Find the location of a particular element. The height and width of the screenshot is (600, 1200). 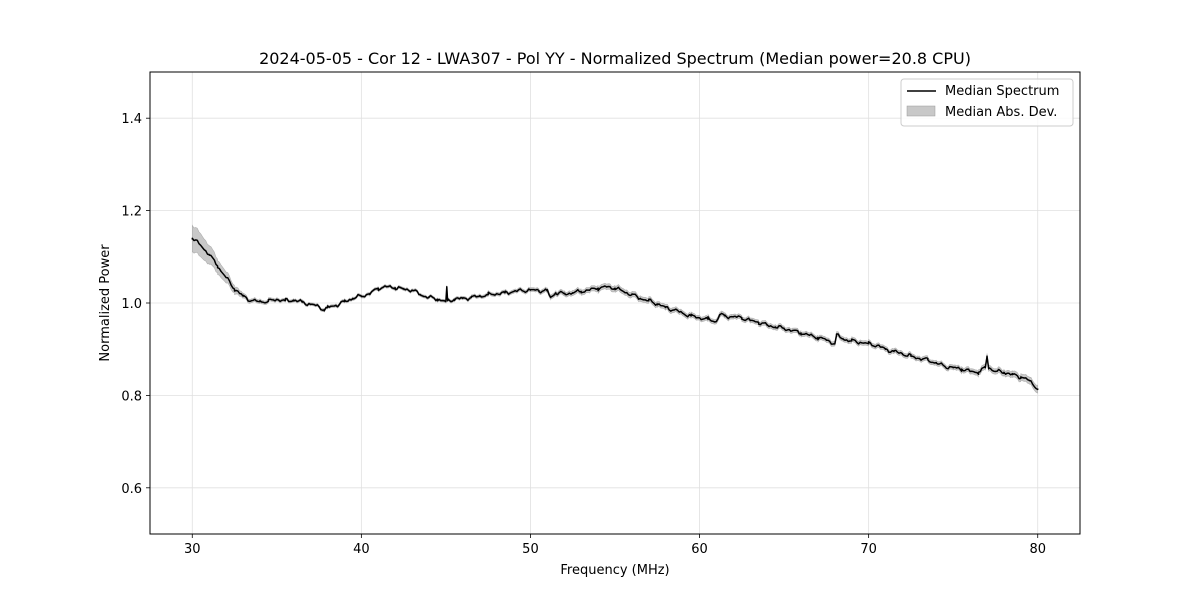

x-tick-label: 50 is located at coordinates (530, 549).